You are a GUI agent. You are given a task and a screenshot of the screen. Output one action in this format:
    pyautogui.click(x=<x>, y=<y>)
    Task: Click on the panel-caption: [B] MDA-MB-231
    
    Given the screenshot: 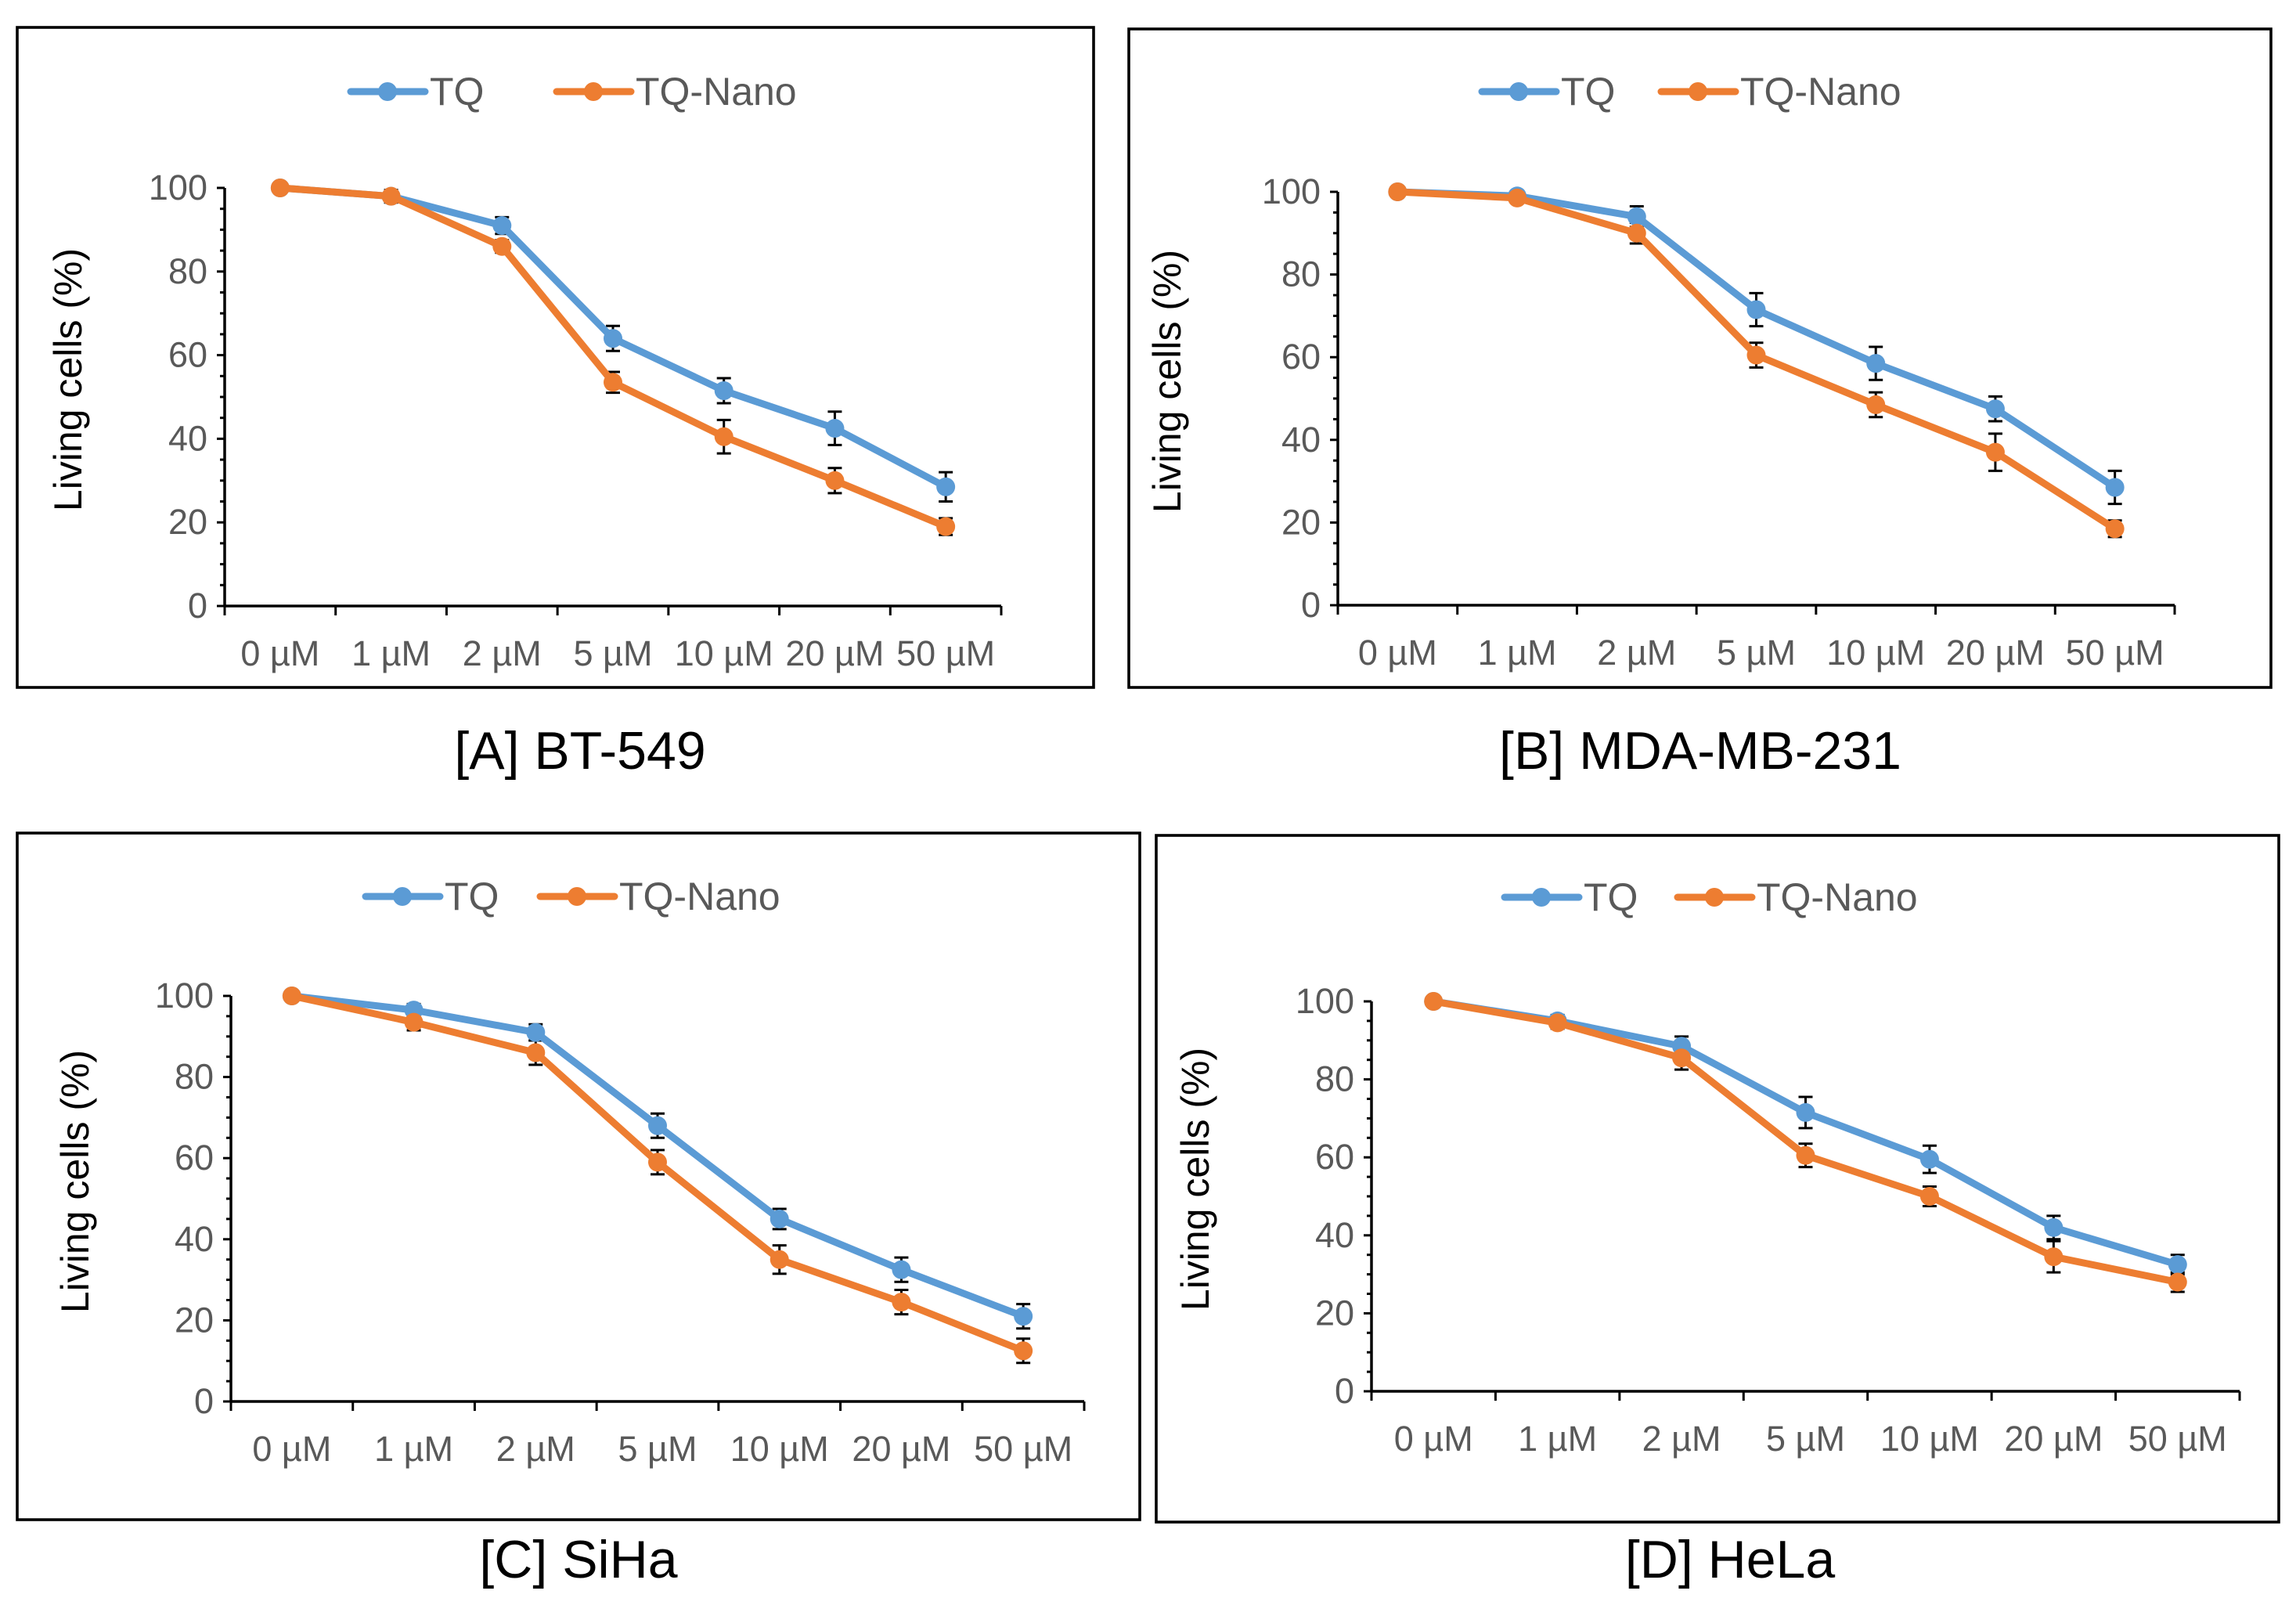 What is the action you would take?
    pyautogui.click(x=1700, y=751)
    